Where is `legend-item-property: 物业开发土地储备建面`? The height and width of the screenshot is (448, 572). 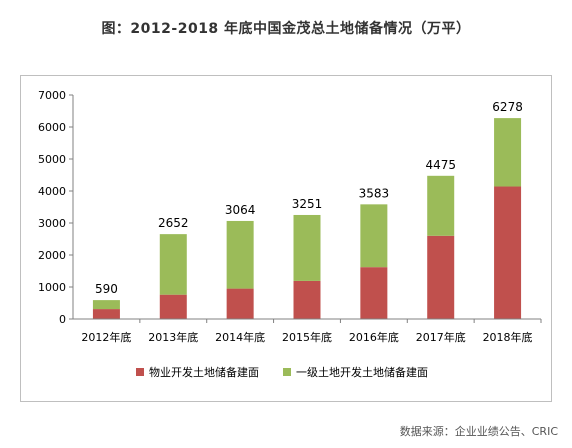 legend-item-property: 物业开发土地储备建面 is located at coordinates (197, 372).